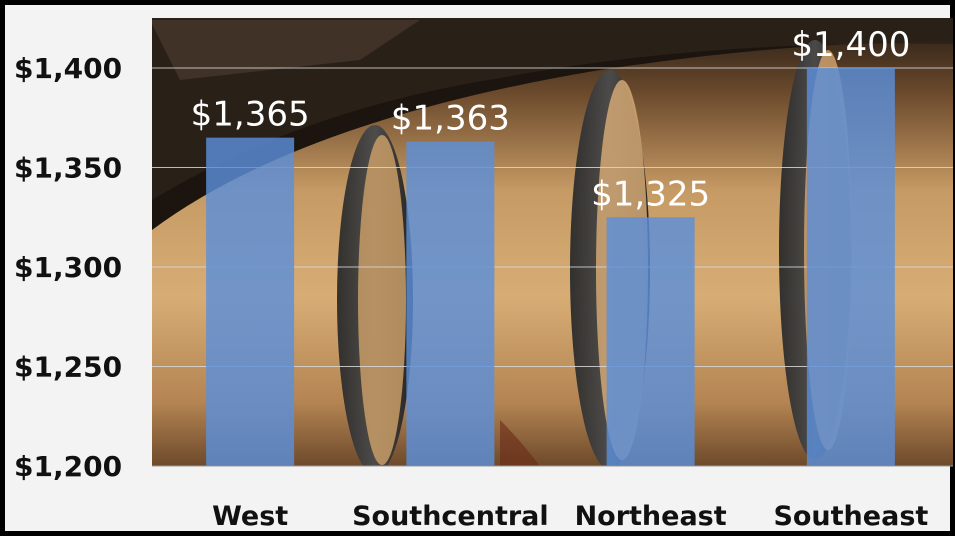 This screenshot has width=955, height=536. What do you see at coordinates (850, 267) in the screenshot?
I see `bar-southeast` at bounding box center [850, 267].